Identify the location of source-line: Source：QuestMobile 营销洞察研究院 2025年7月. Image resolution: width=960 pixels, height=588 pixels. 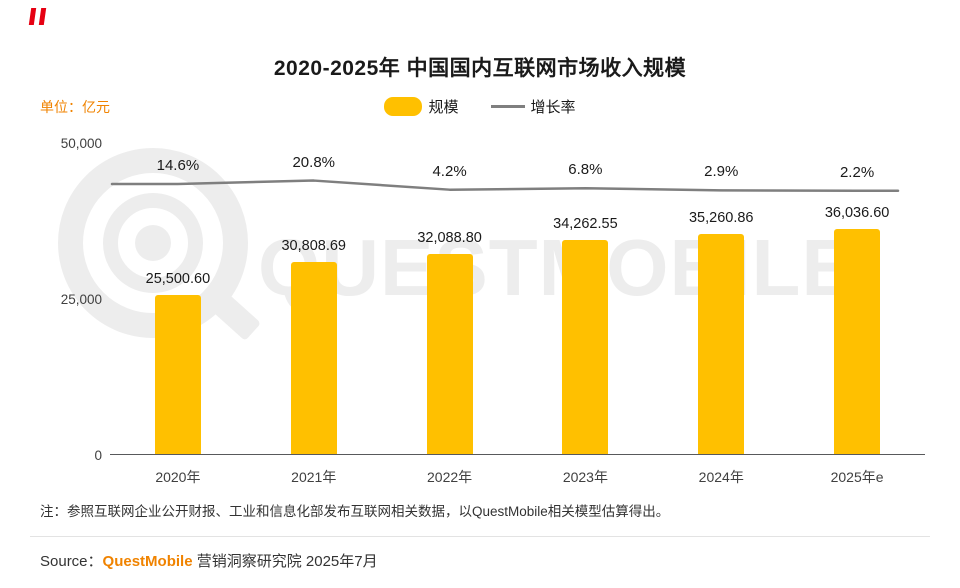
(209, 560).